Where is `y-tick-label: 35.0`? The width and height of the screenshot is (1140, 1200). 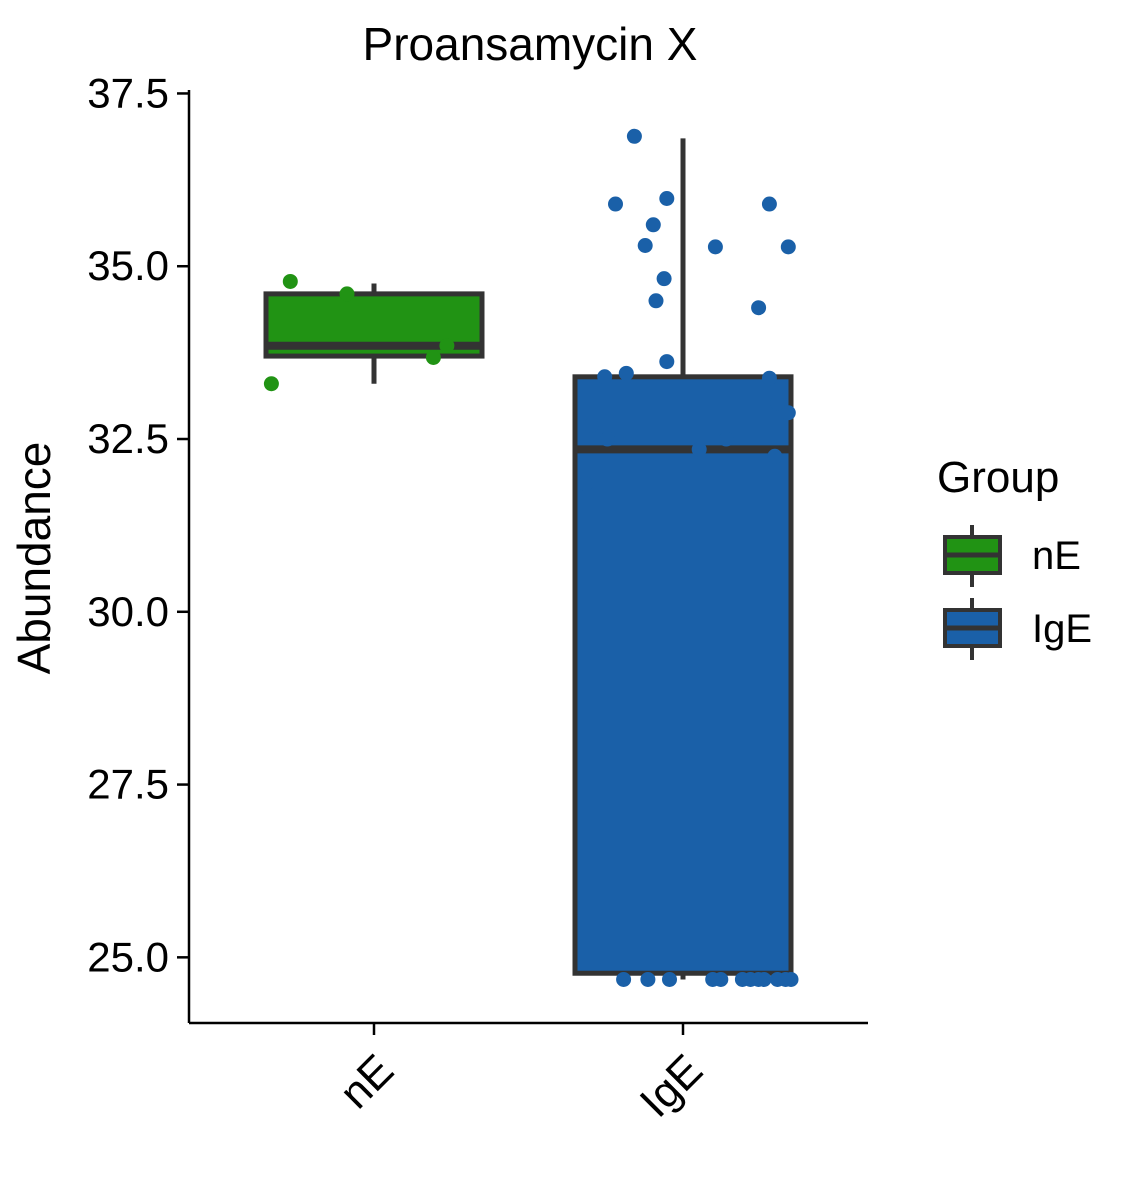 y-tick-label: 35.0 is located at coordinates (128, 265).